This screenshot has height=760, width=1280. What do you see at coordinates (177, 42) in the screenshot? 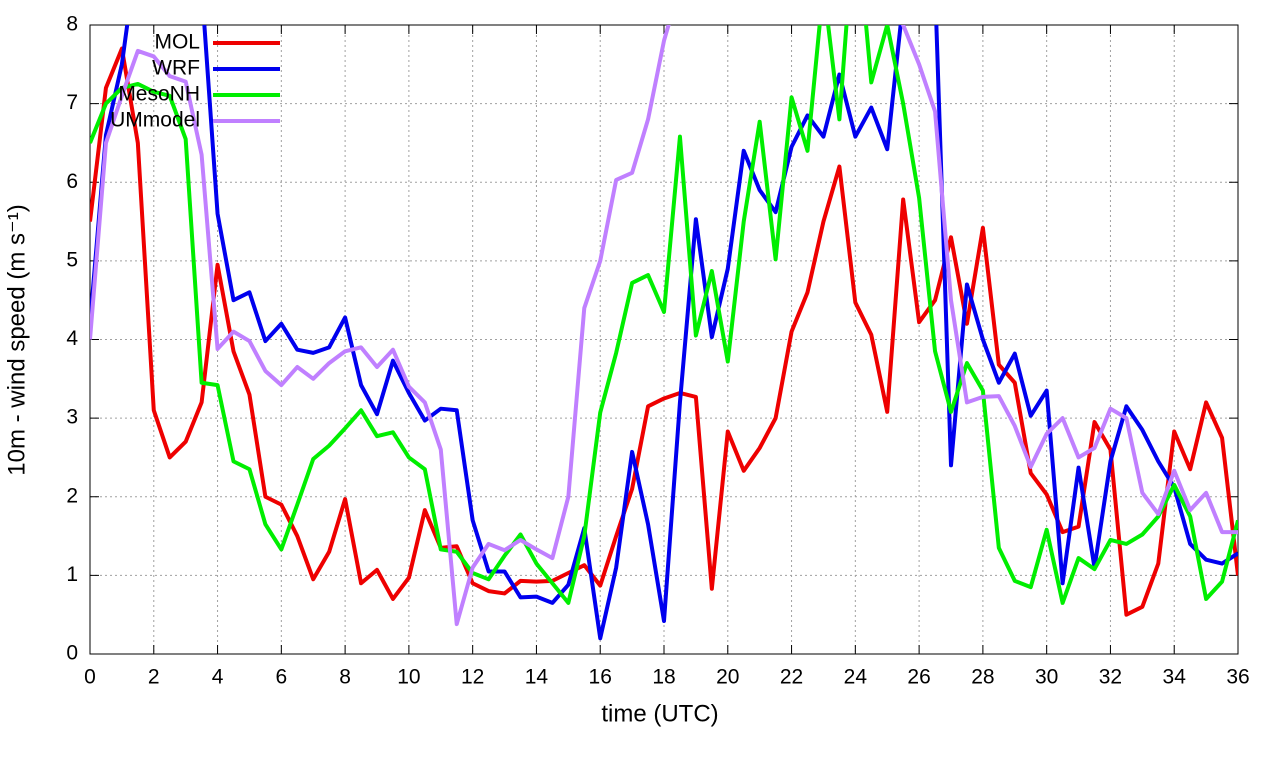
I see `legend-label: MOL` at bounding box center [177, 42].